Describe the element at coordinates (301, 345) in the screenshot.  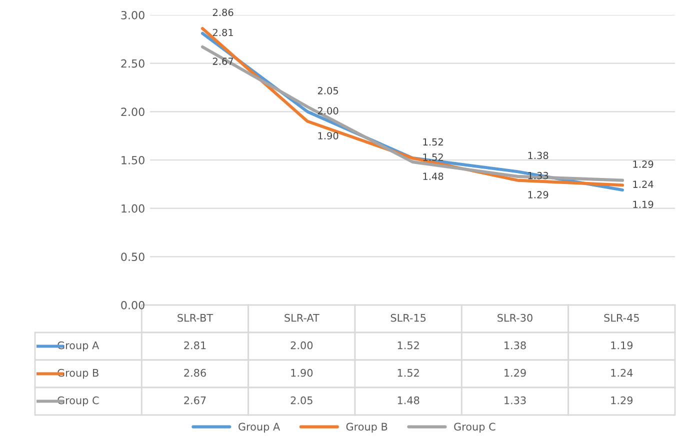
I see `data-label: 2.00` at that location.